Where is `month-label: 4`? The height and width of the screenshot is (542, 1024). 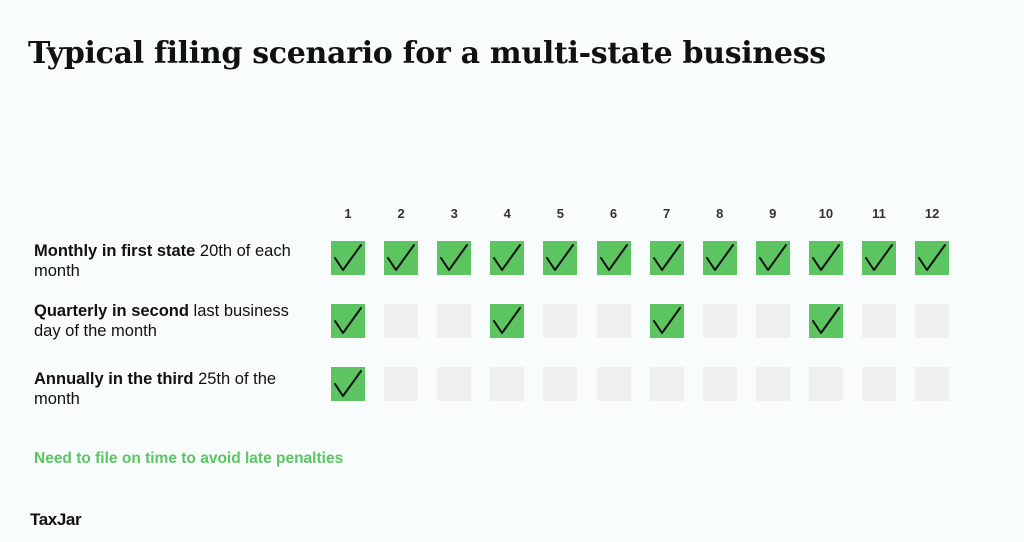 month-label: 4 is located at coordinates (507, 213).